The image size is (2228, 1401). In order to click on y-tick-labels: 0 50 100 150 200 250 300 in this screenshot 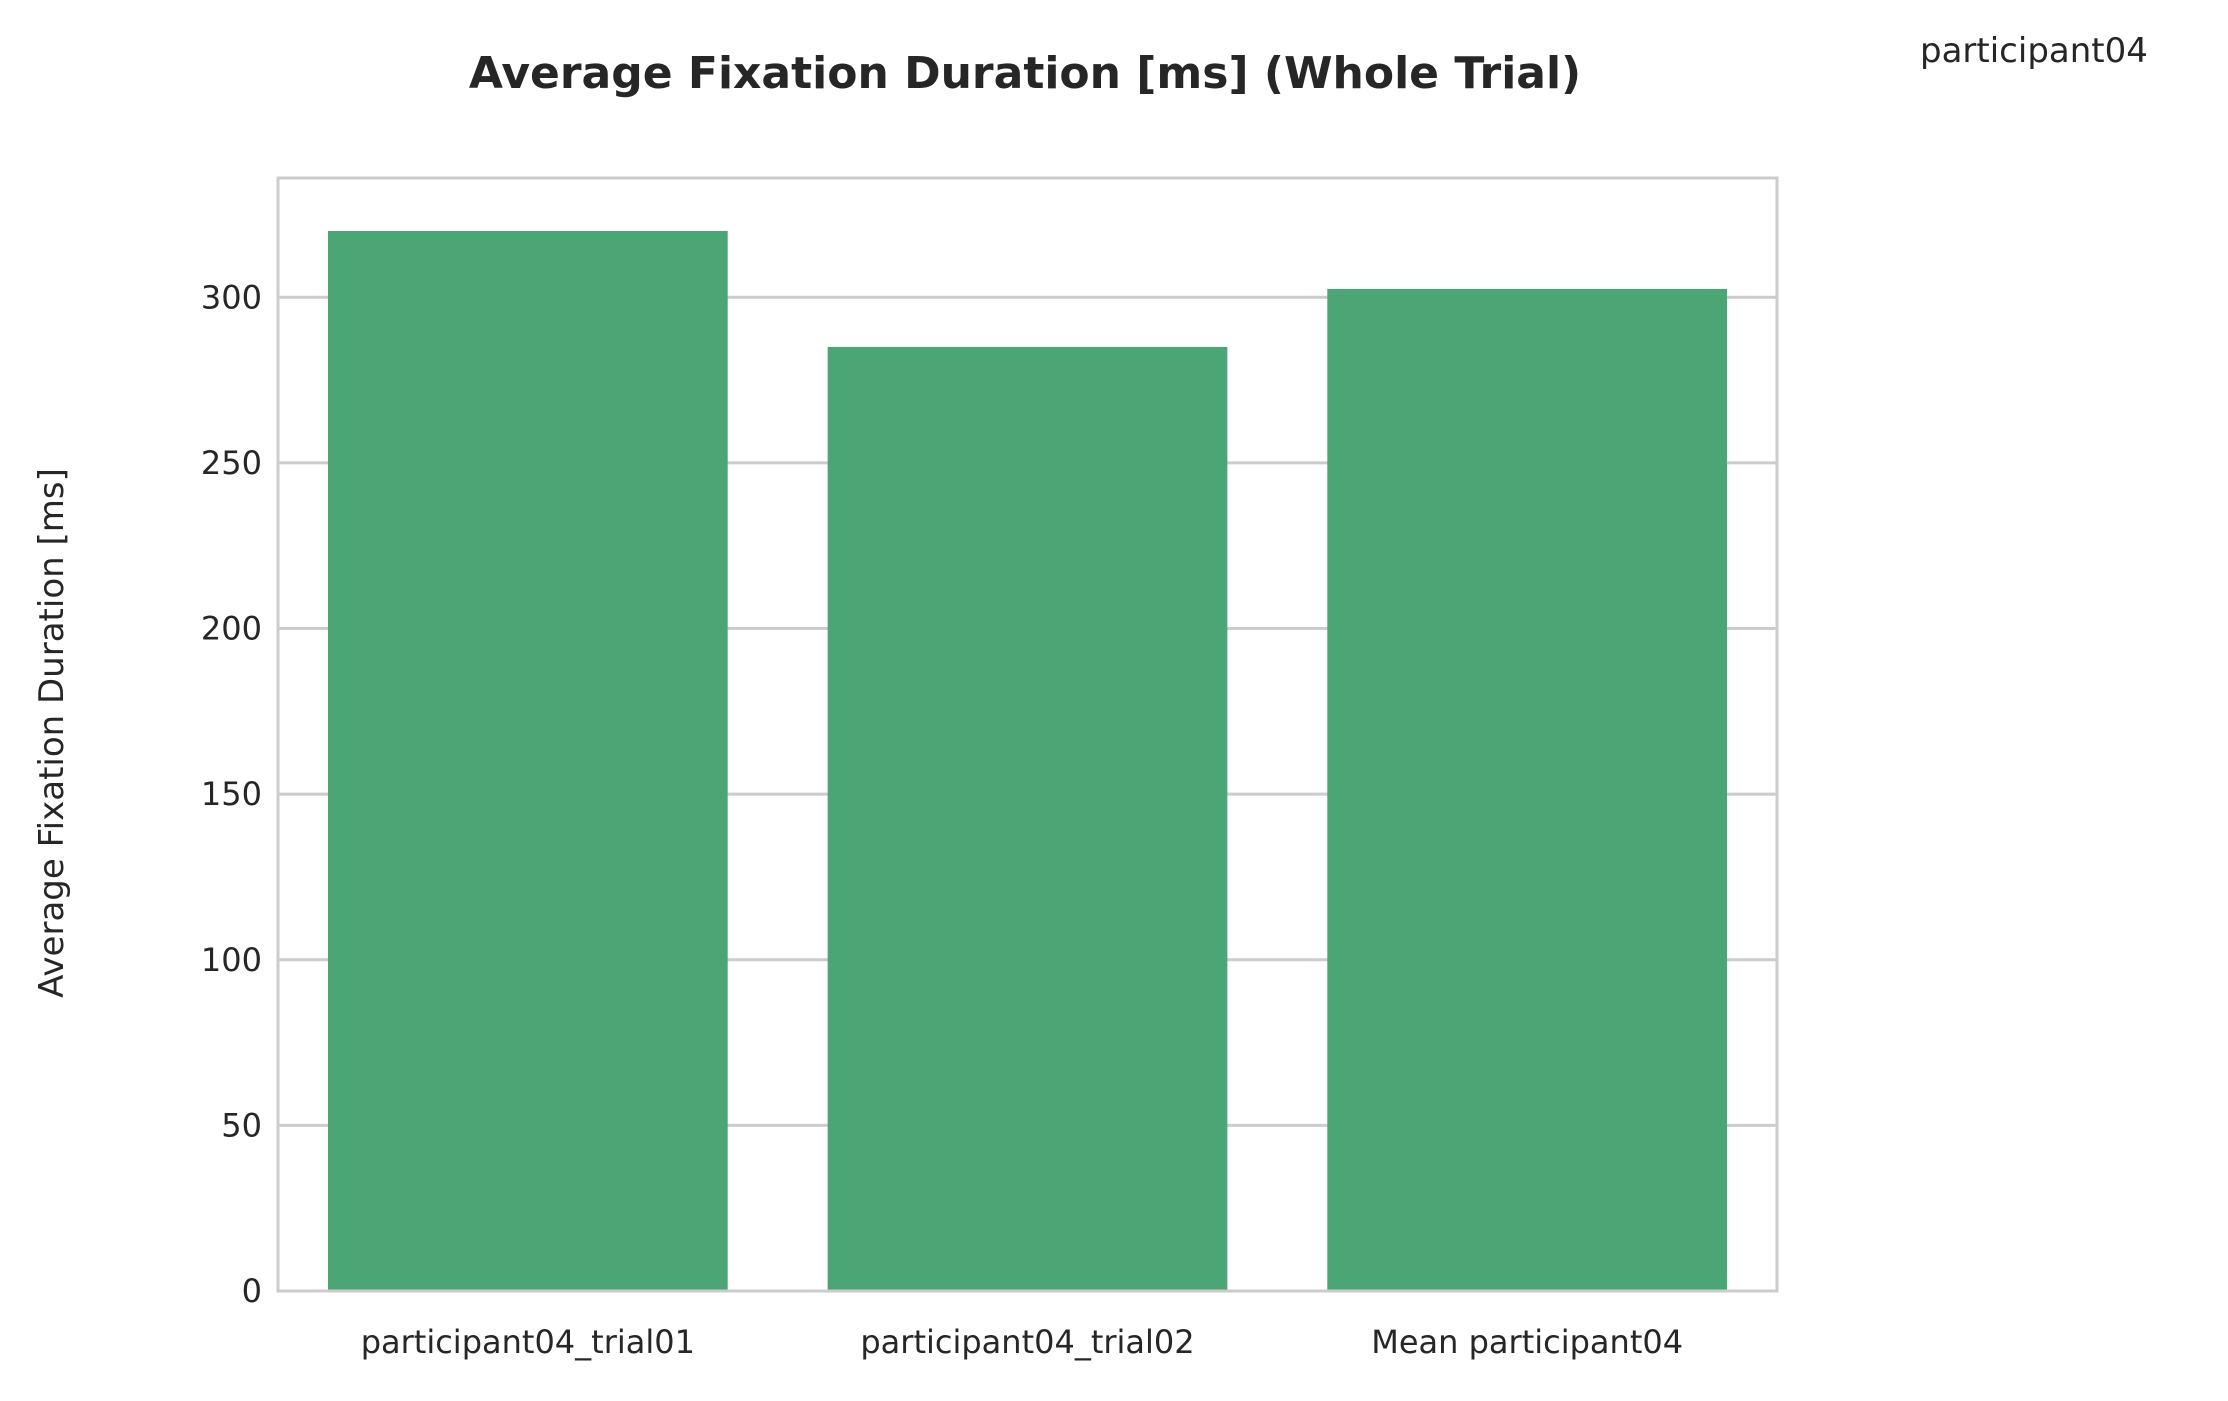, I will do `click(231, 794)`.